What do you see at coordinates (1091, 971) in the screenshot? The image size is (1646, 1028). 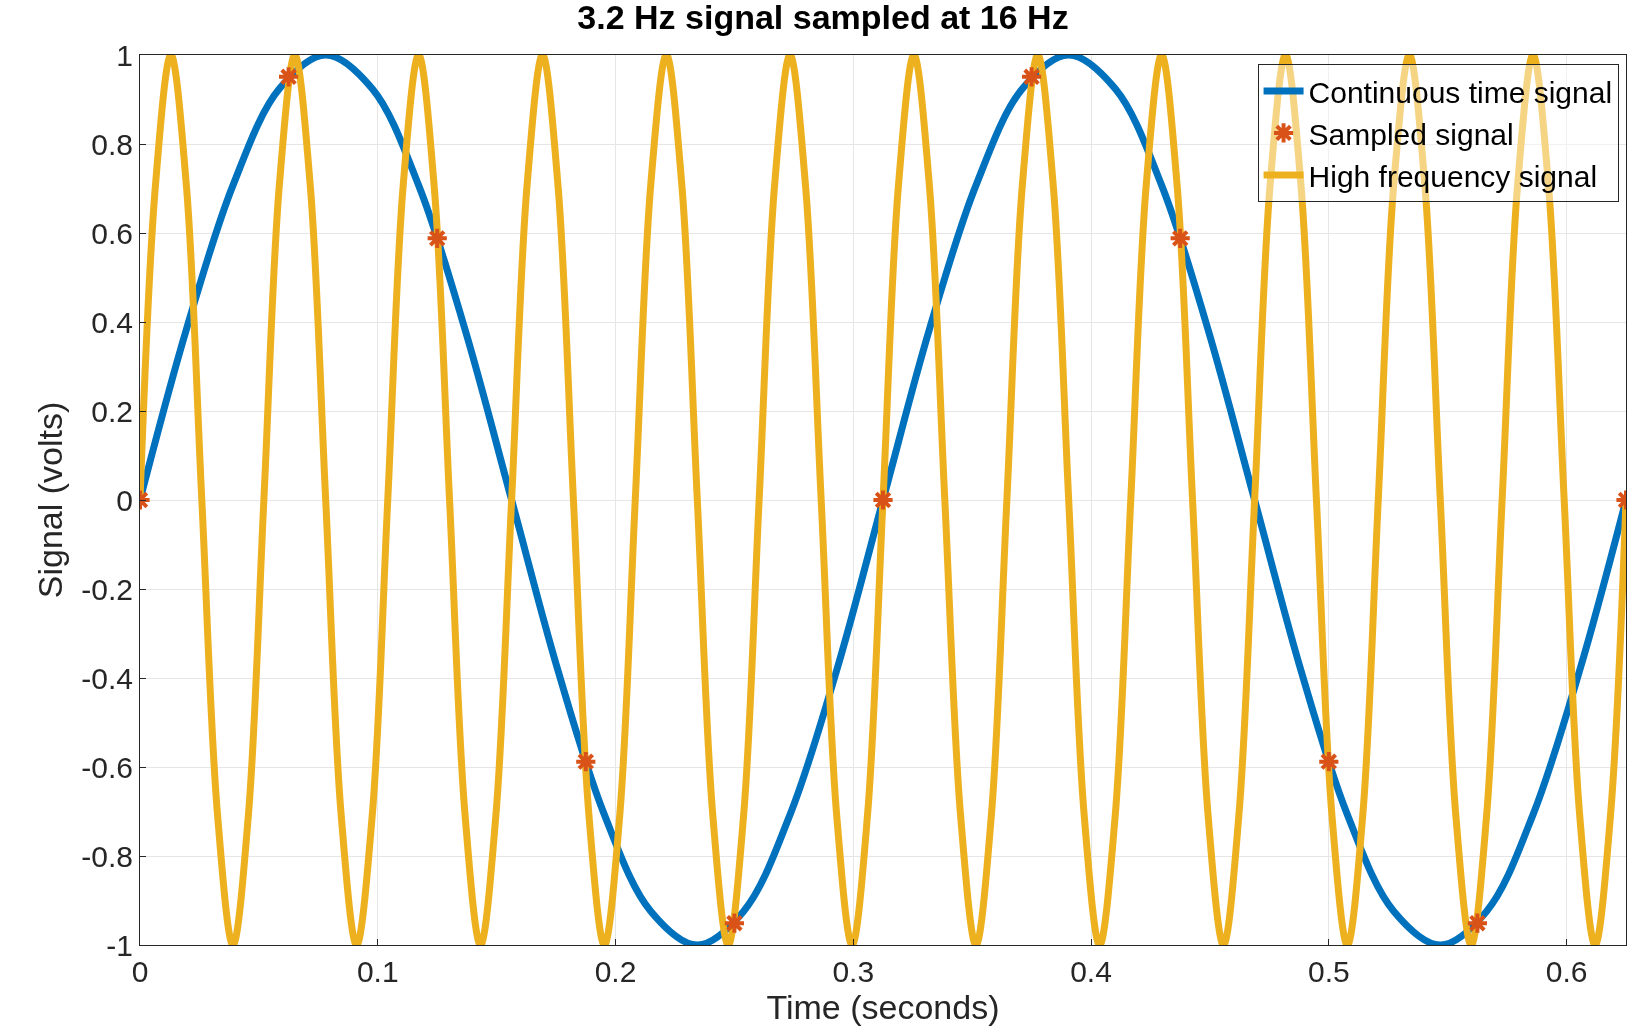 I see `x-tick-label: 0.4` at bounding box center [1091, 971].